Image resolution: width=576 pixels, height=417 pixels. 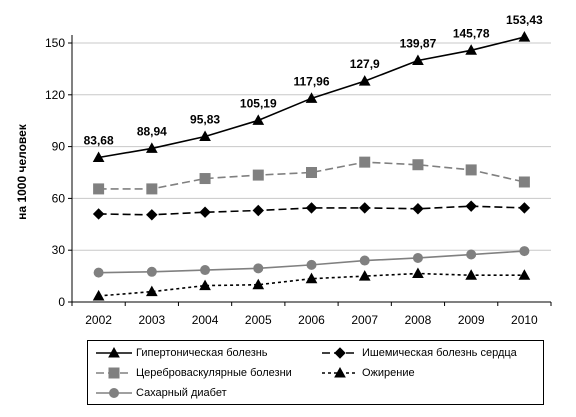 I want to click on legend-label: Цереброваскулярные болезни, so click(x=214, y=373).